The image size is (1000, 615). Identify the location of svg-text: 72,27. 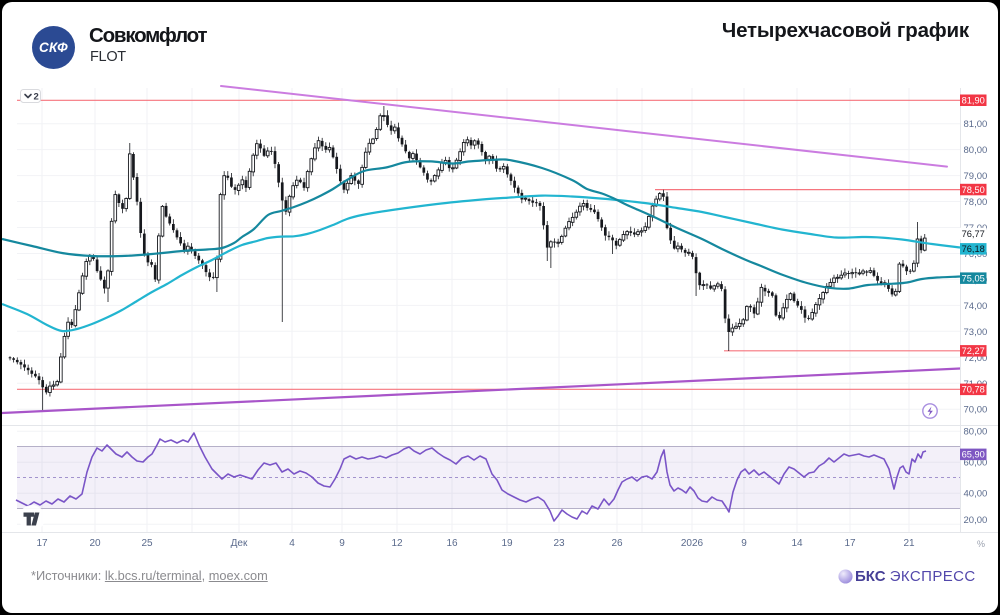
(973, 351).